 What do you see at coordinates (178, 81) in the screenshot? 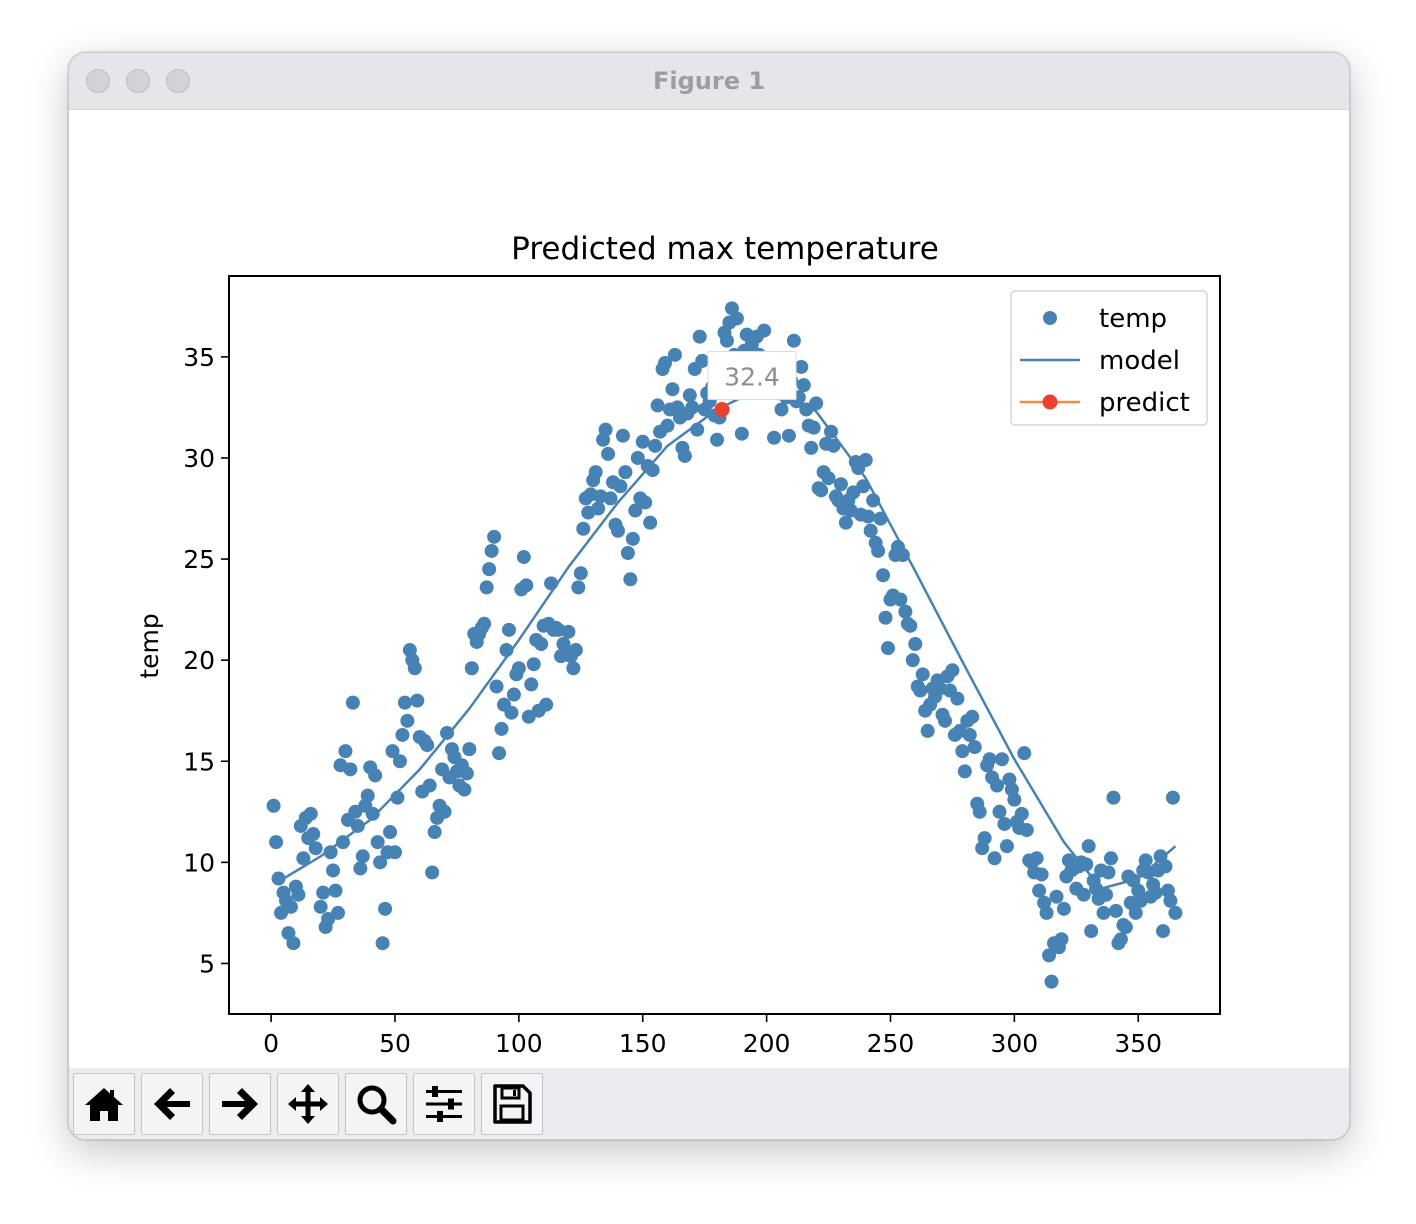
I see `zoom-window-button` at bounding box center [178, 81].